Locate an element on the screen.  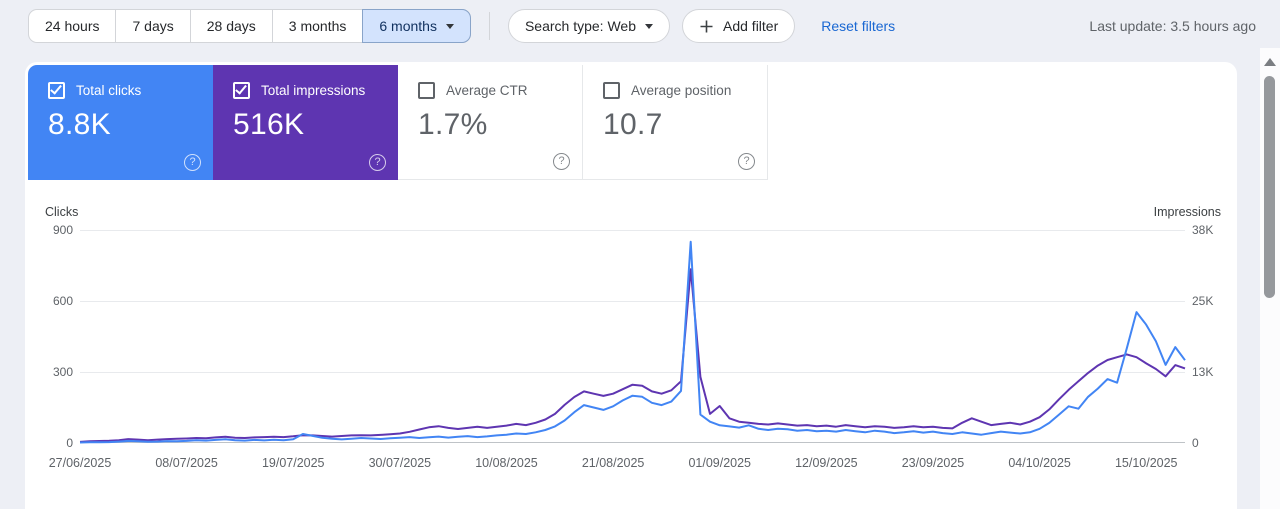
axis-tick-label: 15/10/2025 is located at coordinates (1146, 463).